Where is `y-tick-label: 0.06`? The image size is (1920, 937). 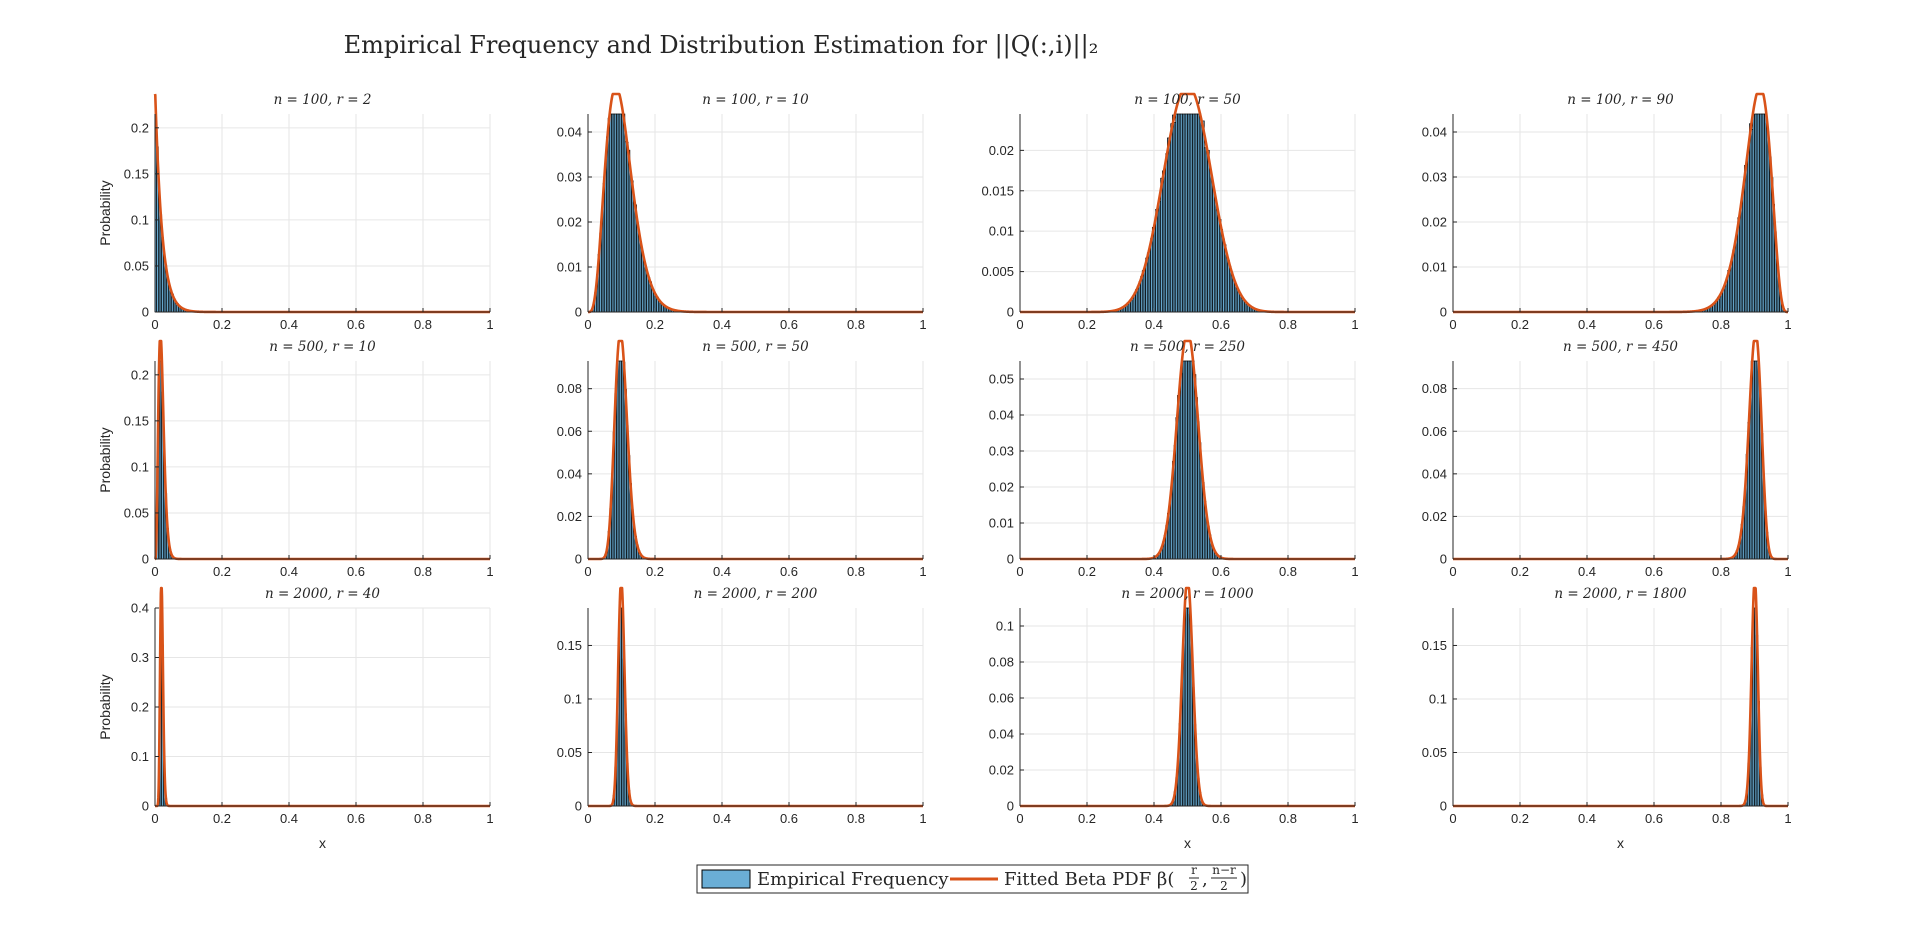
y-tick-label: 0.06 is located at coordinates (1001, 698).